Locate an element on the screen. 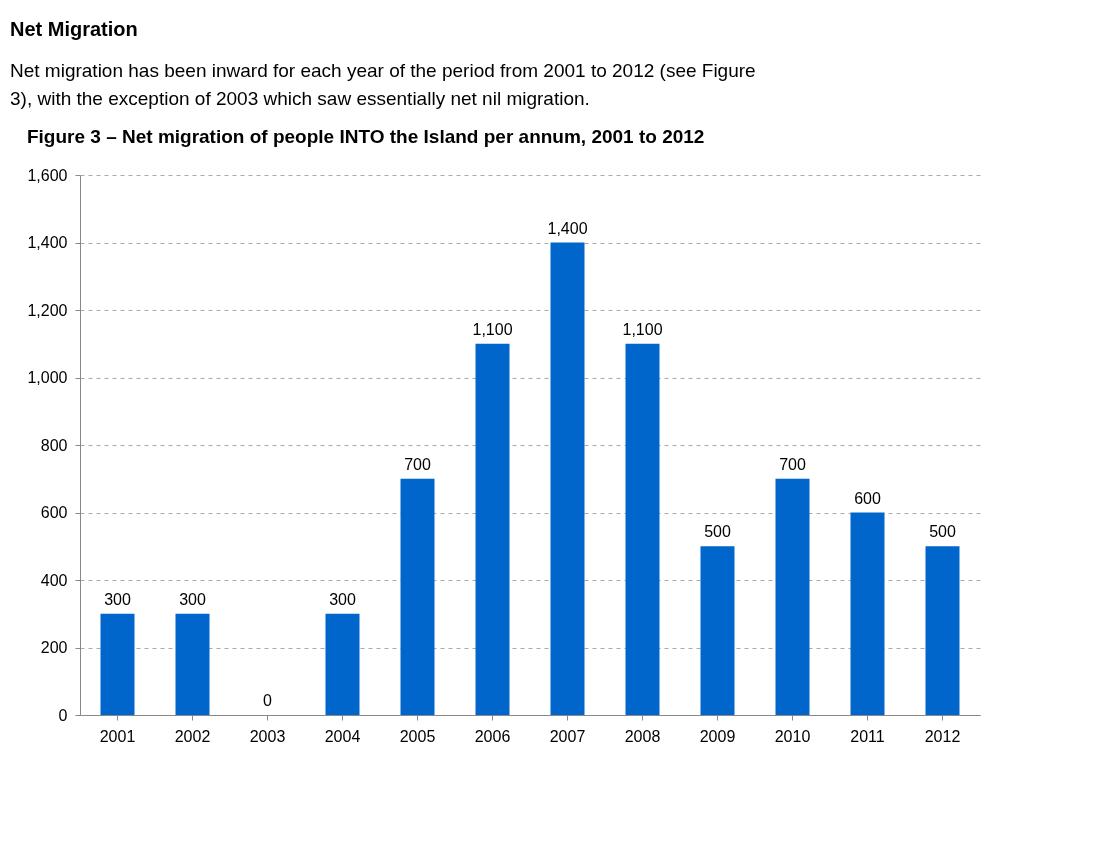  y-tick-label: 400 is located at coordinates (54, 580).